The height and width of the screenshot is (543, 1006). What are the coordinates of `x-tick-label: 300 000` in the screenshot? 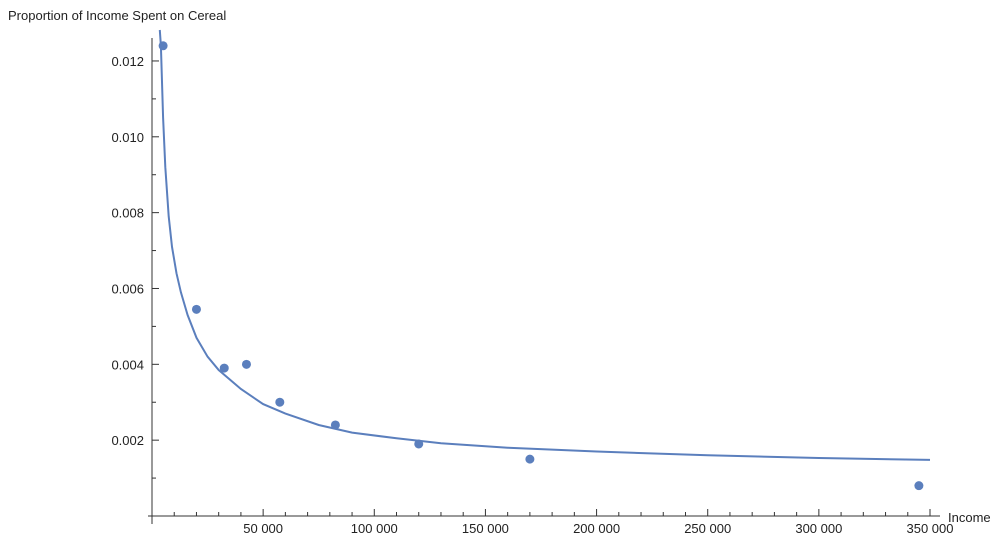 It's located at (818, 528).